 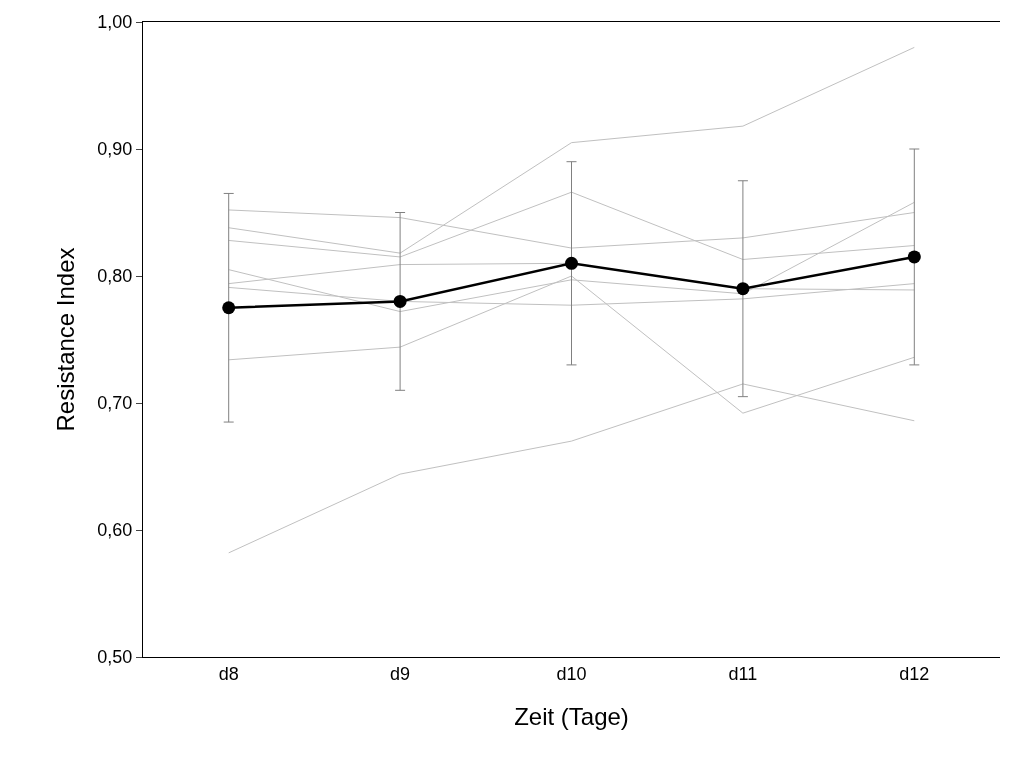 I want to click on x-tick-label: d10, so click(x=571, y=673).